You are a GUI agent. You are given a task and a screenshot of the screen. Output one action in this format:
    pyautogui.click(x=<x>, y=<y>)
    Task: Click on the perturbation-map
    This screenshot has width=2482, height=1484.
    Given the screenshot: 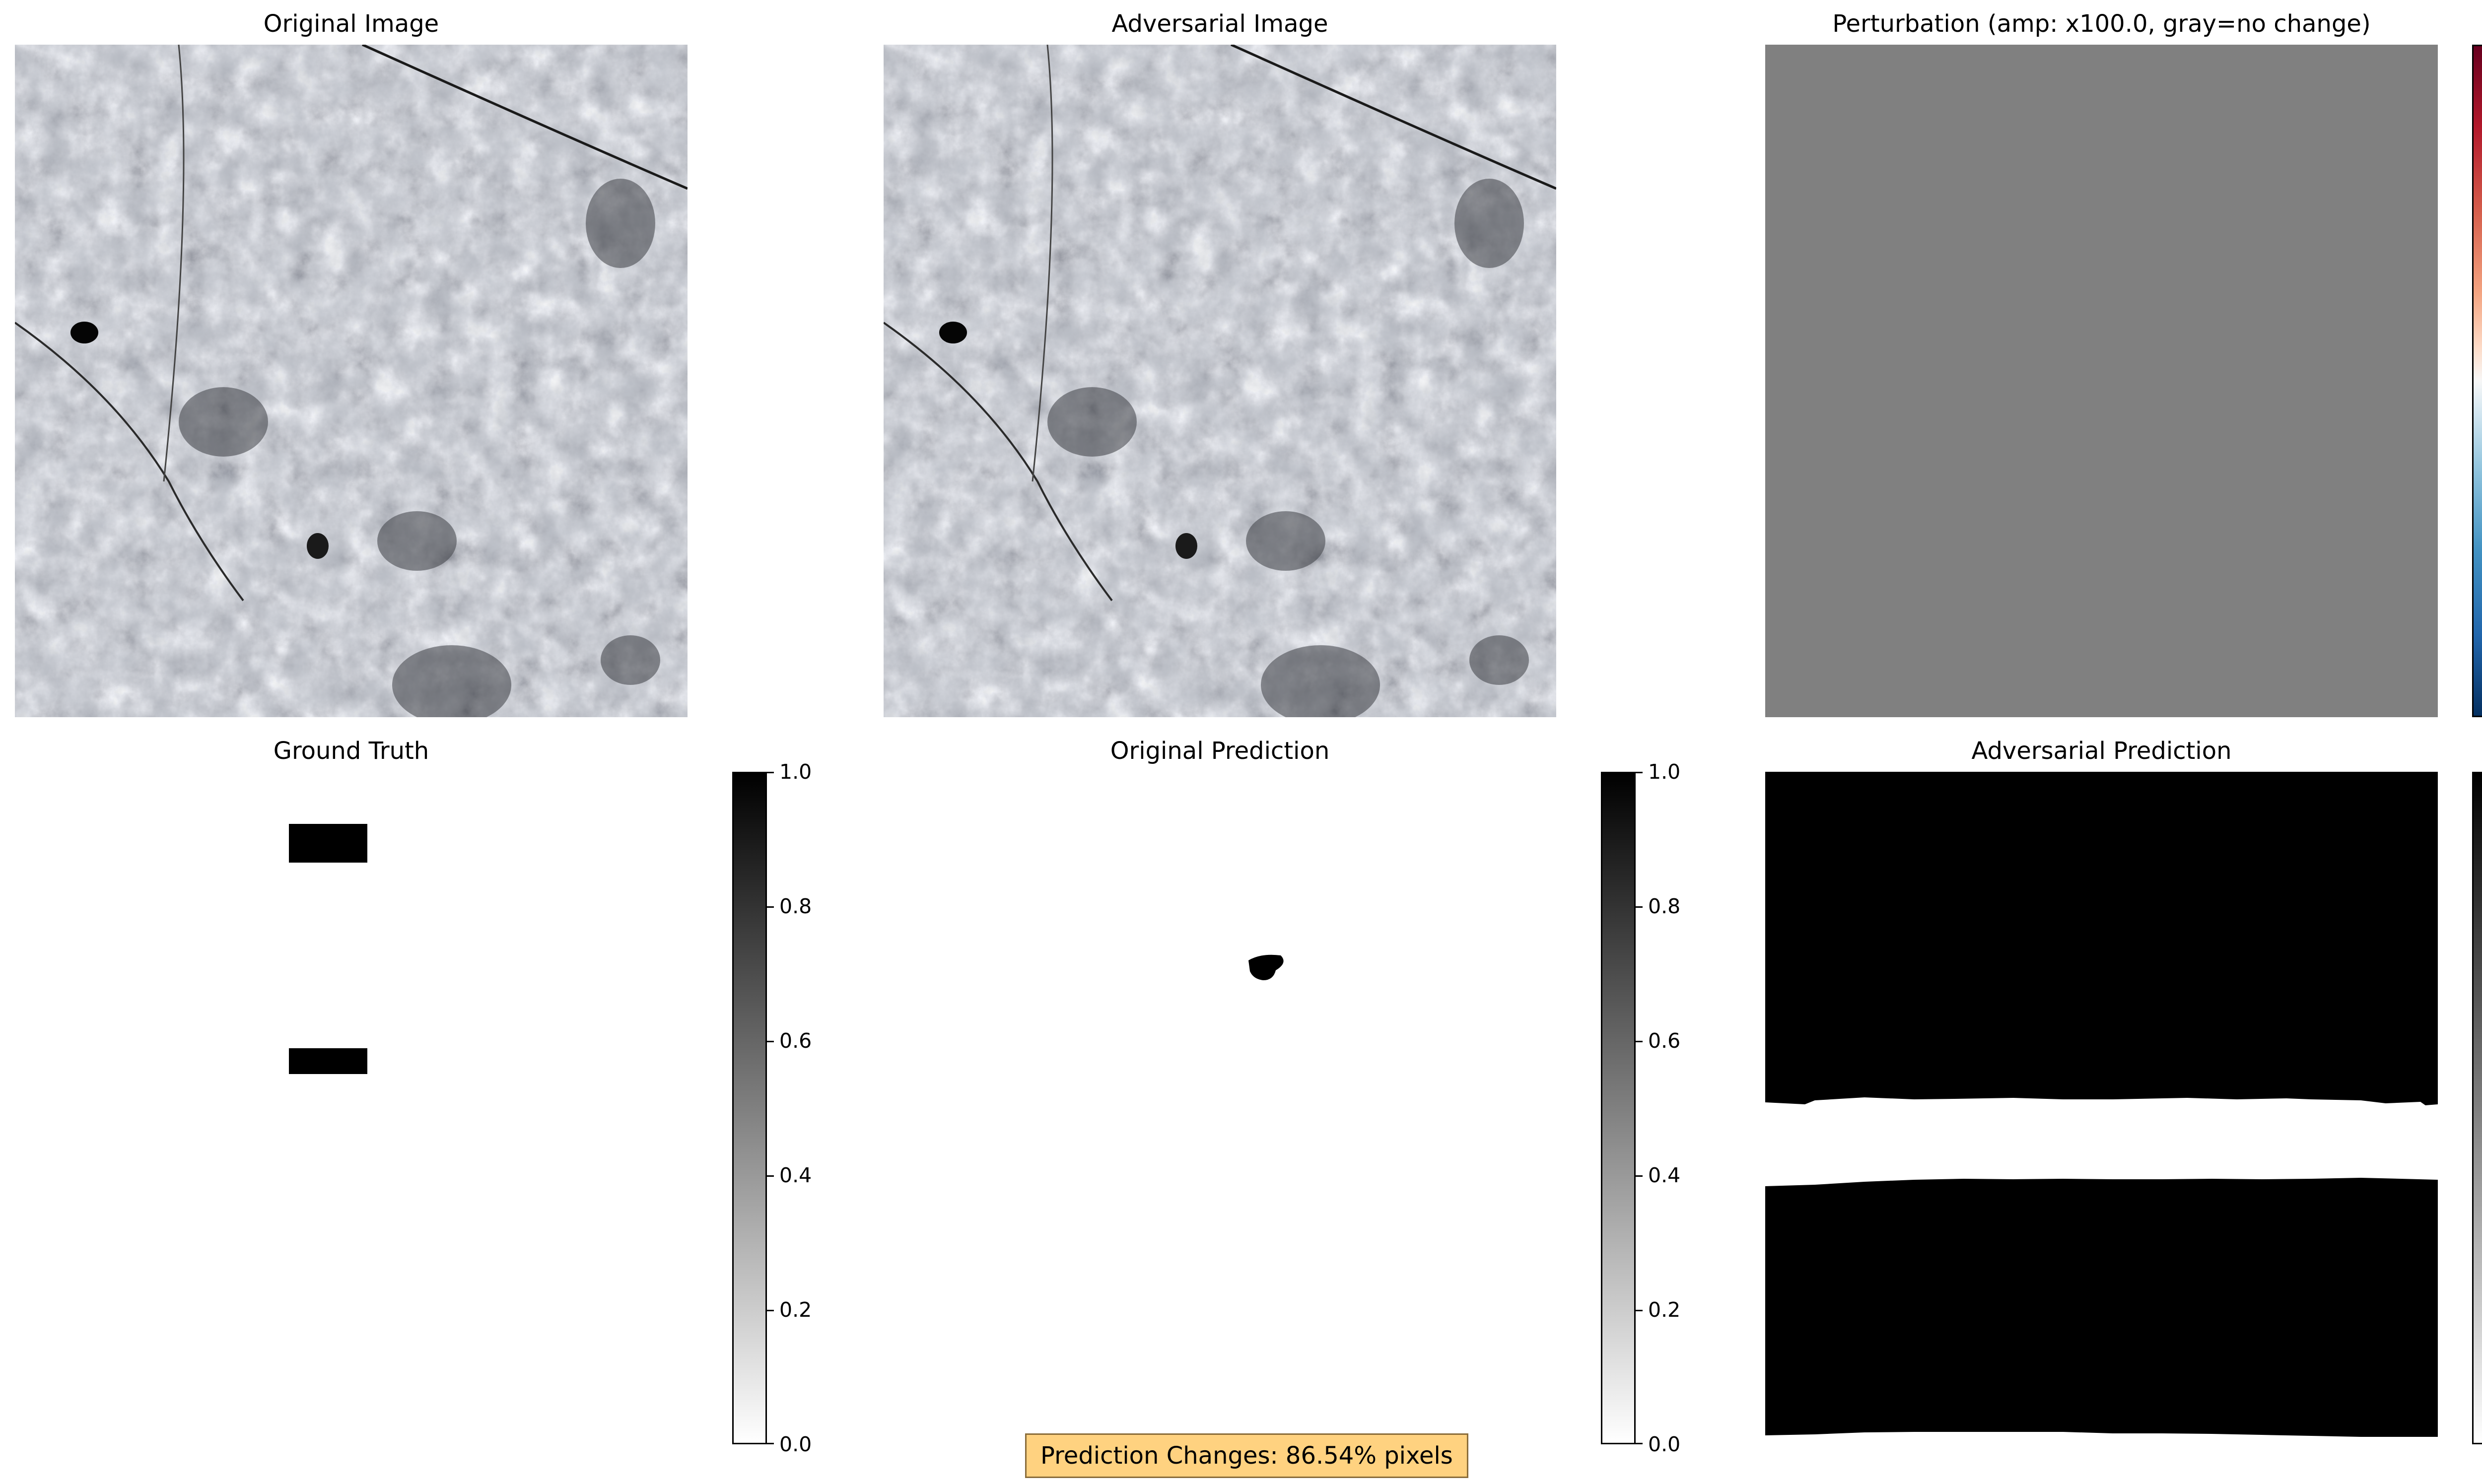 What is the action you would take?
    pyautogui.click(x=2101, y=381)
    